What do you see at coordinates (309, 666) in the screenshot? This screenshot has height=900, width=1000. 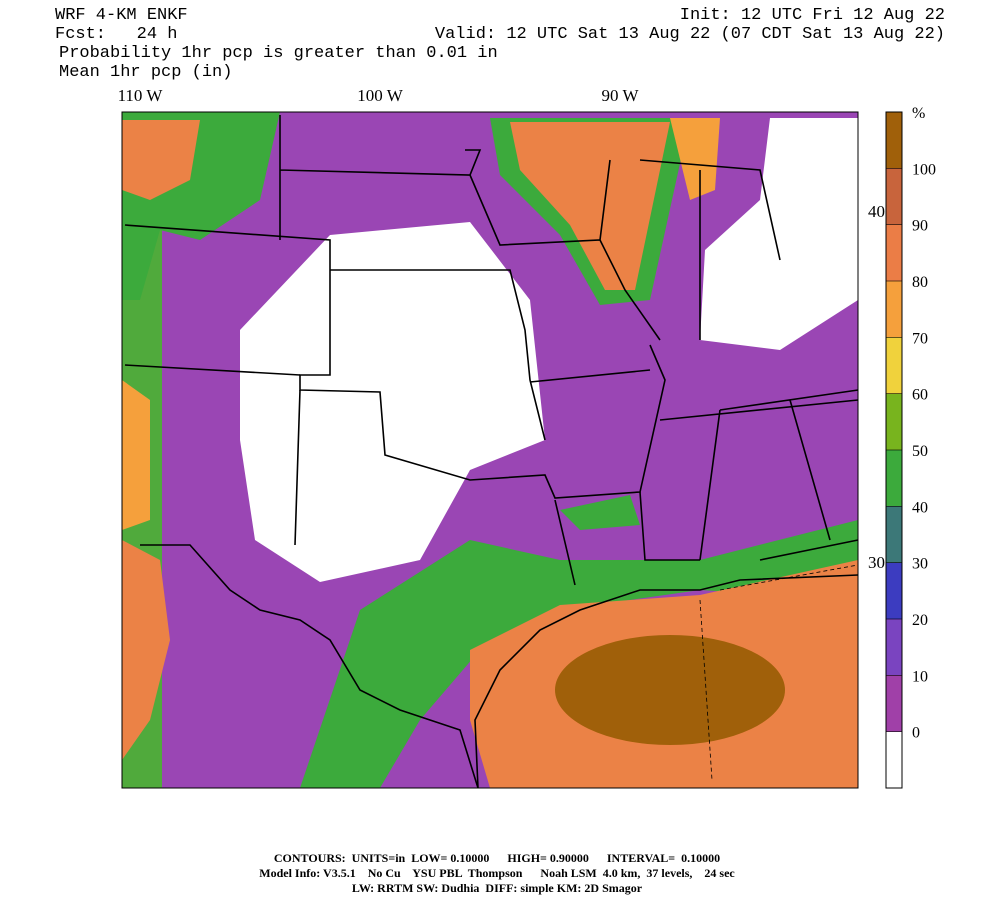 I see `border` at bounding box center [309, 666].